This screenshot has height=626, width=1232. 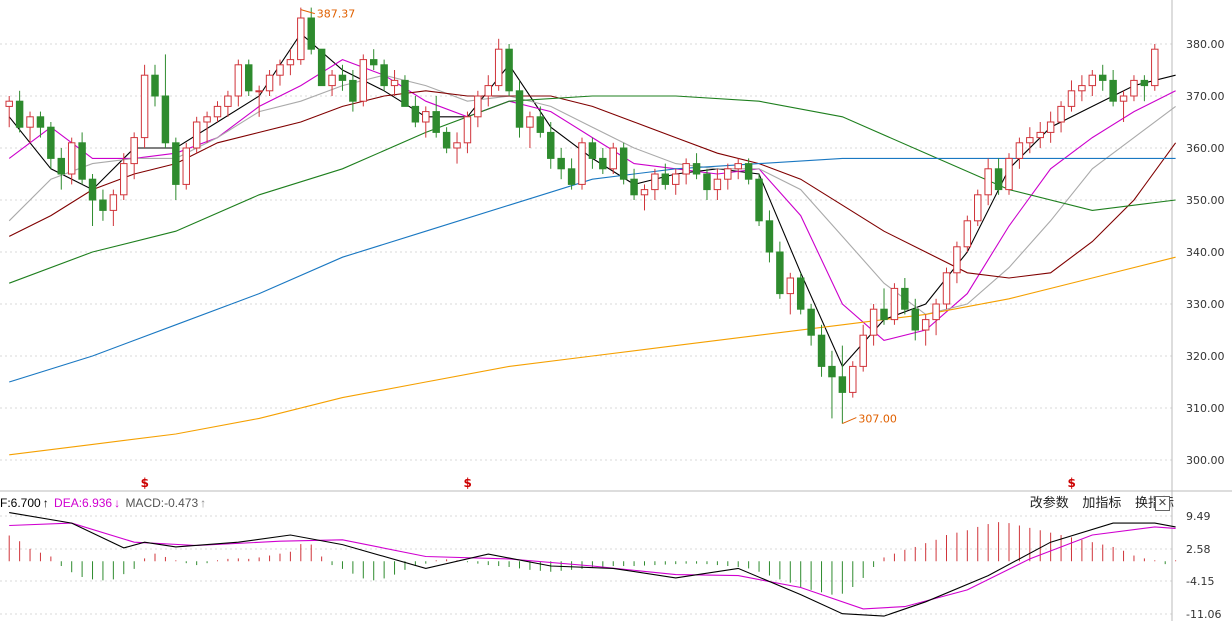 I want to click on macd-arrow-up-icon: ↑, so click(x=203, y=503).